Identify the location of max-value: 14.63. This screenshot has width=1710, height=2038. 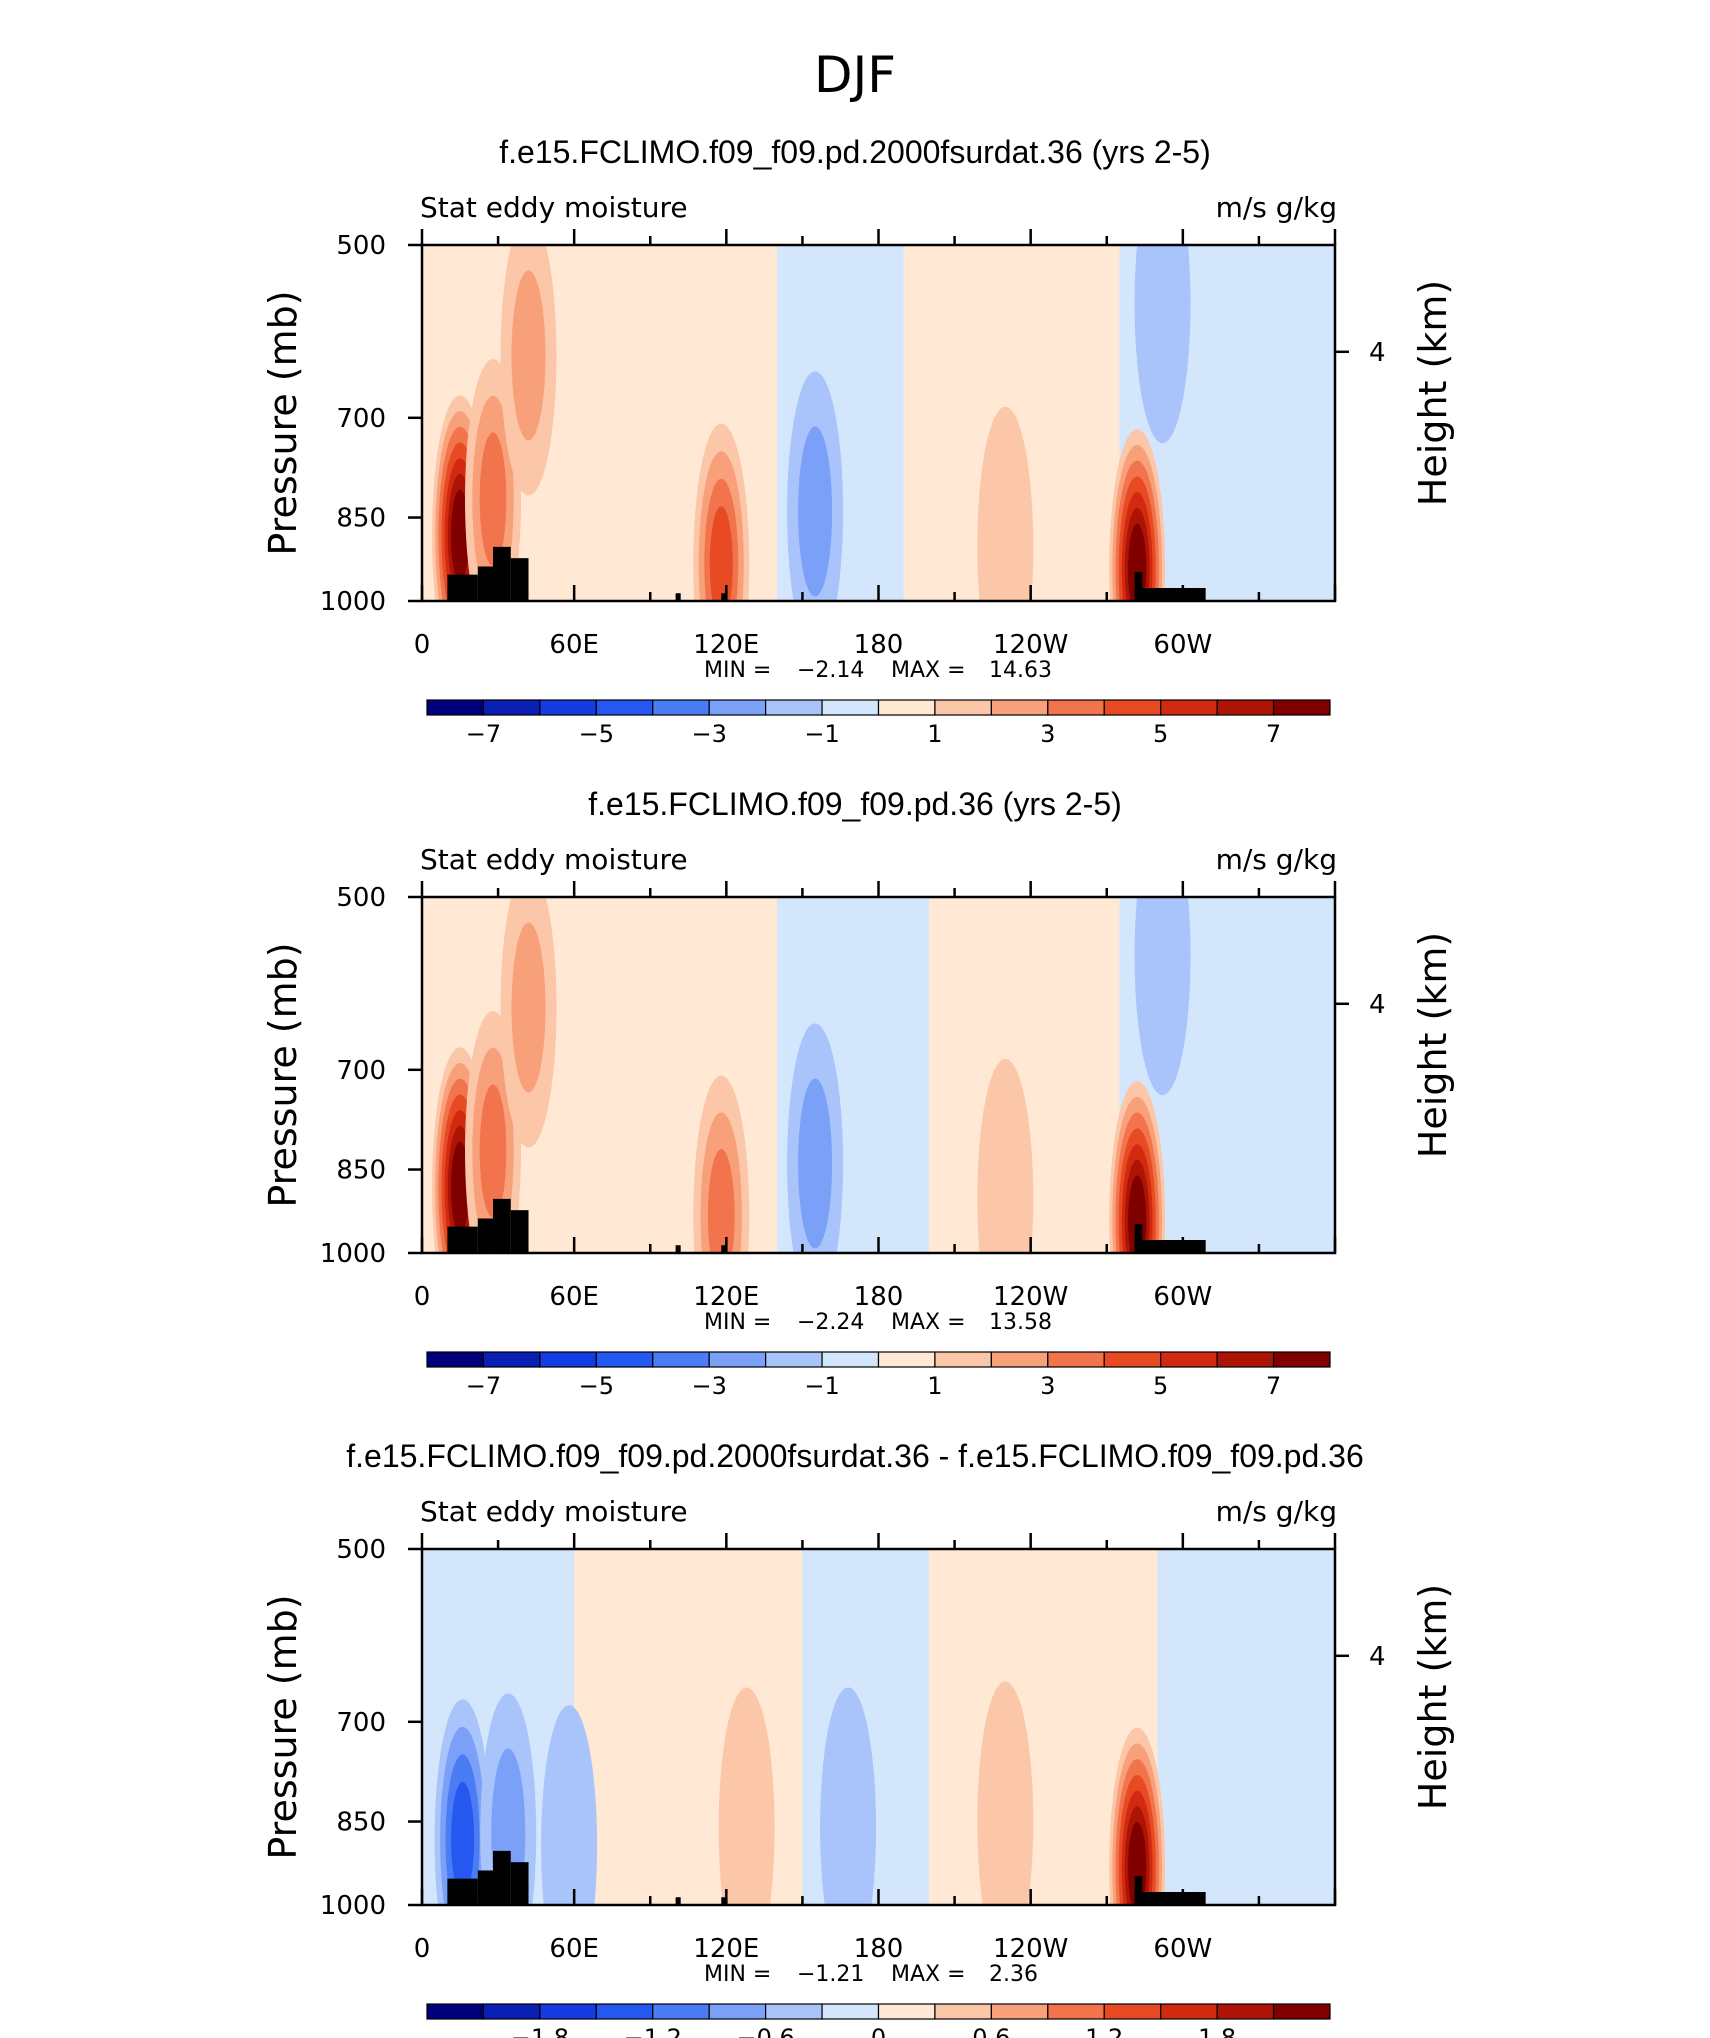
(1020, 670).